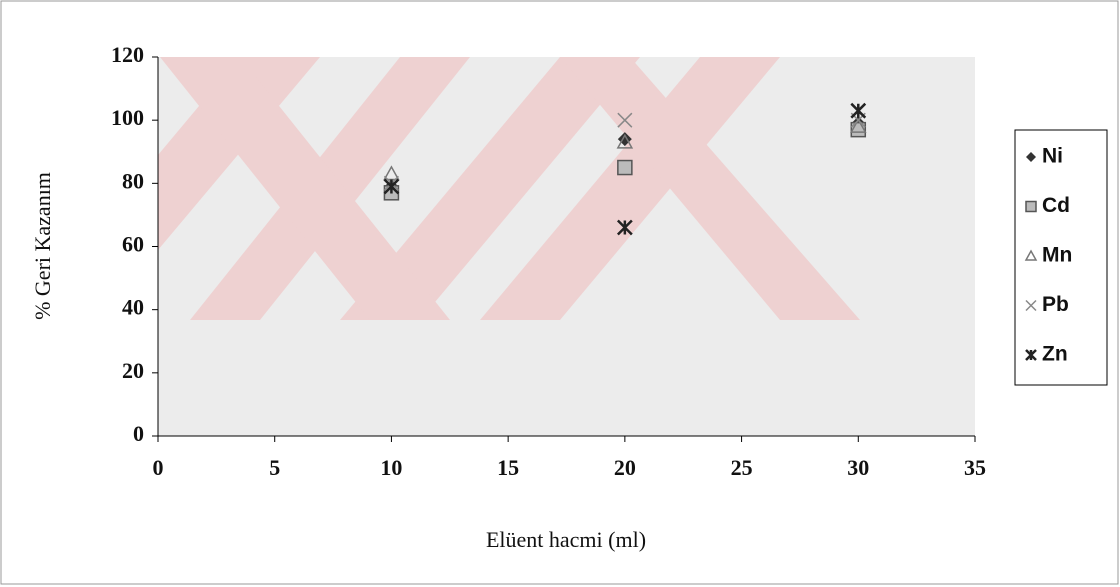 This screenshot has width=1120, height=587. What do you see at coordinates (274, 467) in the screenshot?
I see `x-tick-label: 5` at bounding box center [274, 467].